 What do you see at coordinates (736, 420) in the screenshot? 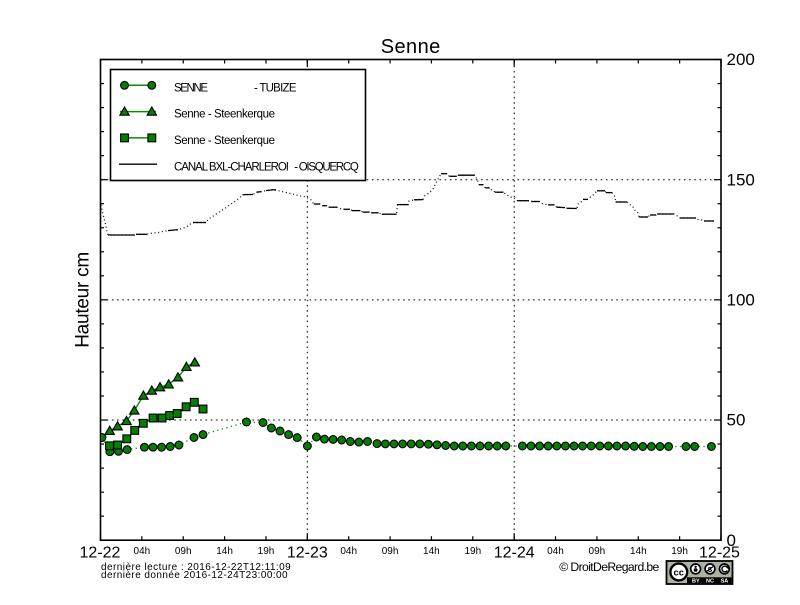
I see `svg-text: 50` at bounding box center [736, 420].